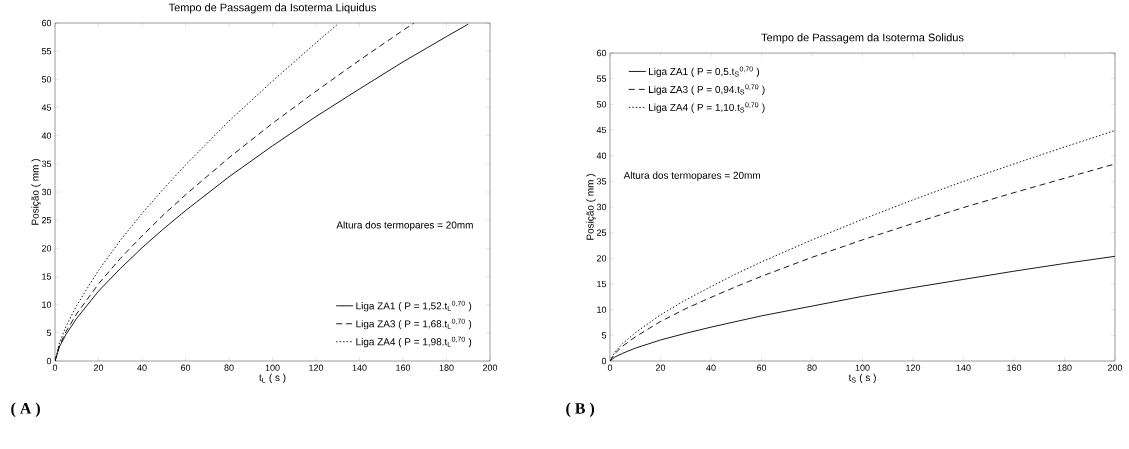 The height and width of the screenshot is (449, 1129). I want to click on chart-title: Tempo de Passagem da Isoterma Liquidus, so click(272, 8).